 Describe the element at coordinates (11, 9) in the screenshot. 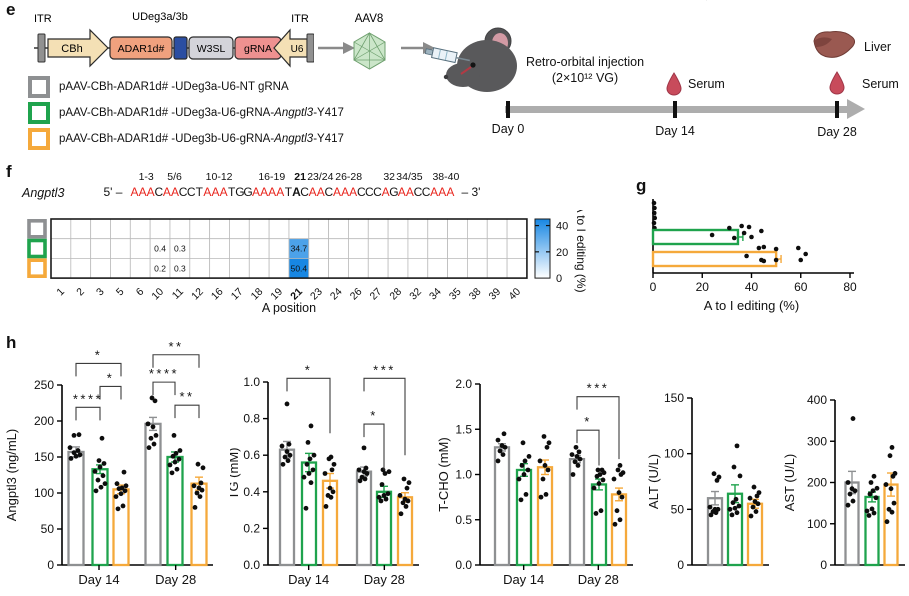

I see `panel-label-e: e` at that location.